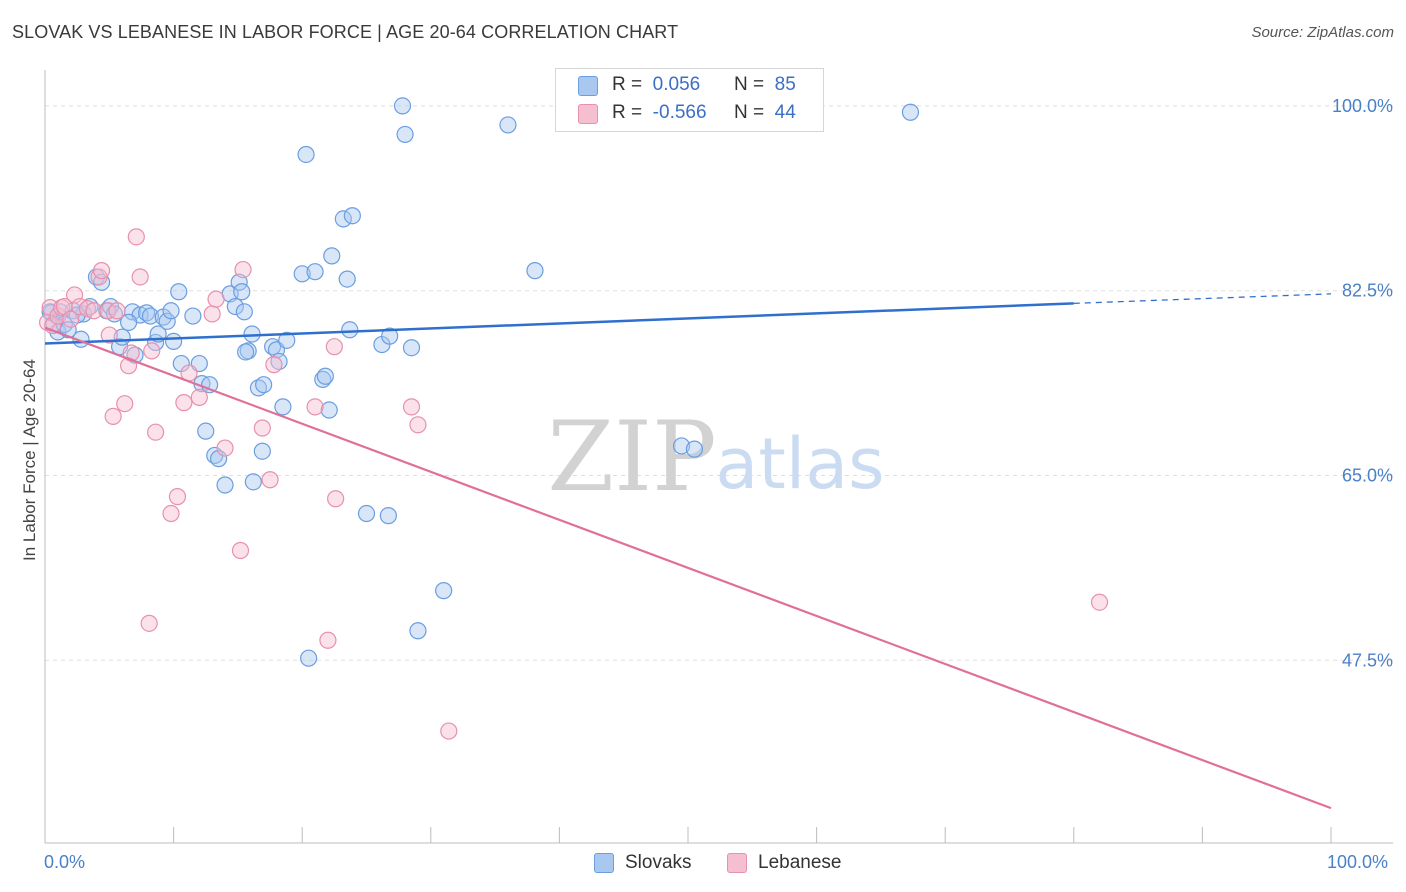  Describe the element at coordinates (1362, 106) in the screenshot. I see `y-tick-label-3: 100.0%` at that location.